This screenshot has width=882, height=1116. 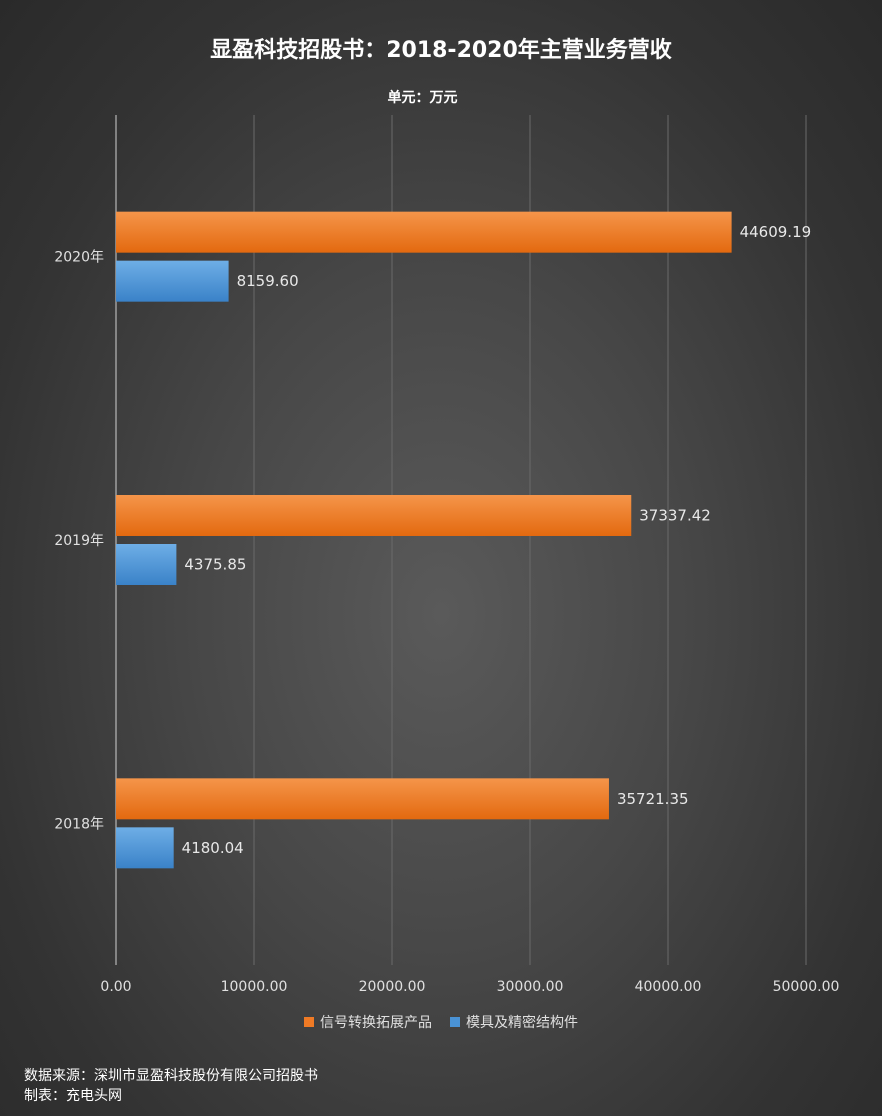 What do you see at coordinates (309, 1022) in the screenshot?
I see `legend-swatch-orange` at bounding box center [309, 1022].